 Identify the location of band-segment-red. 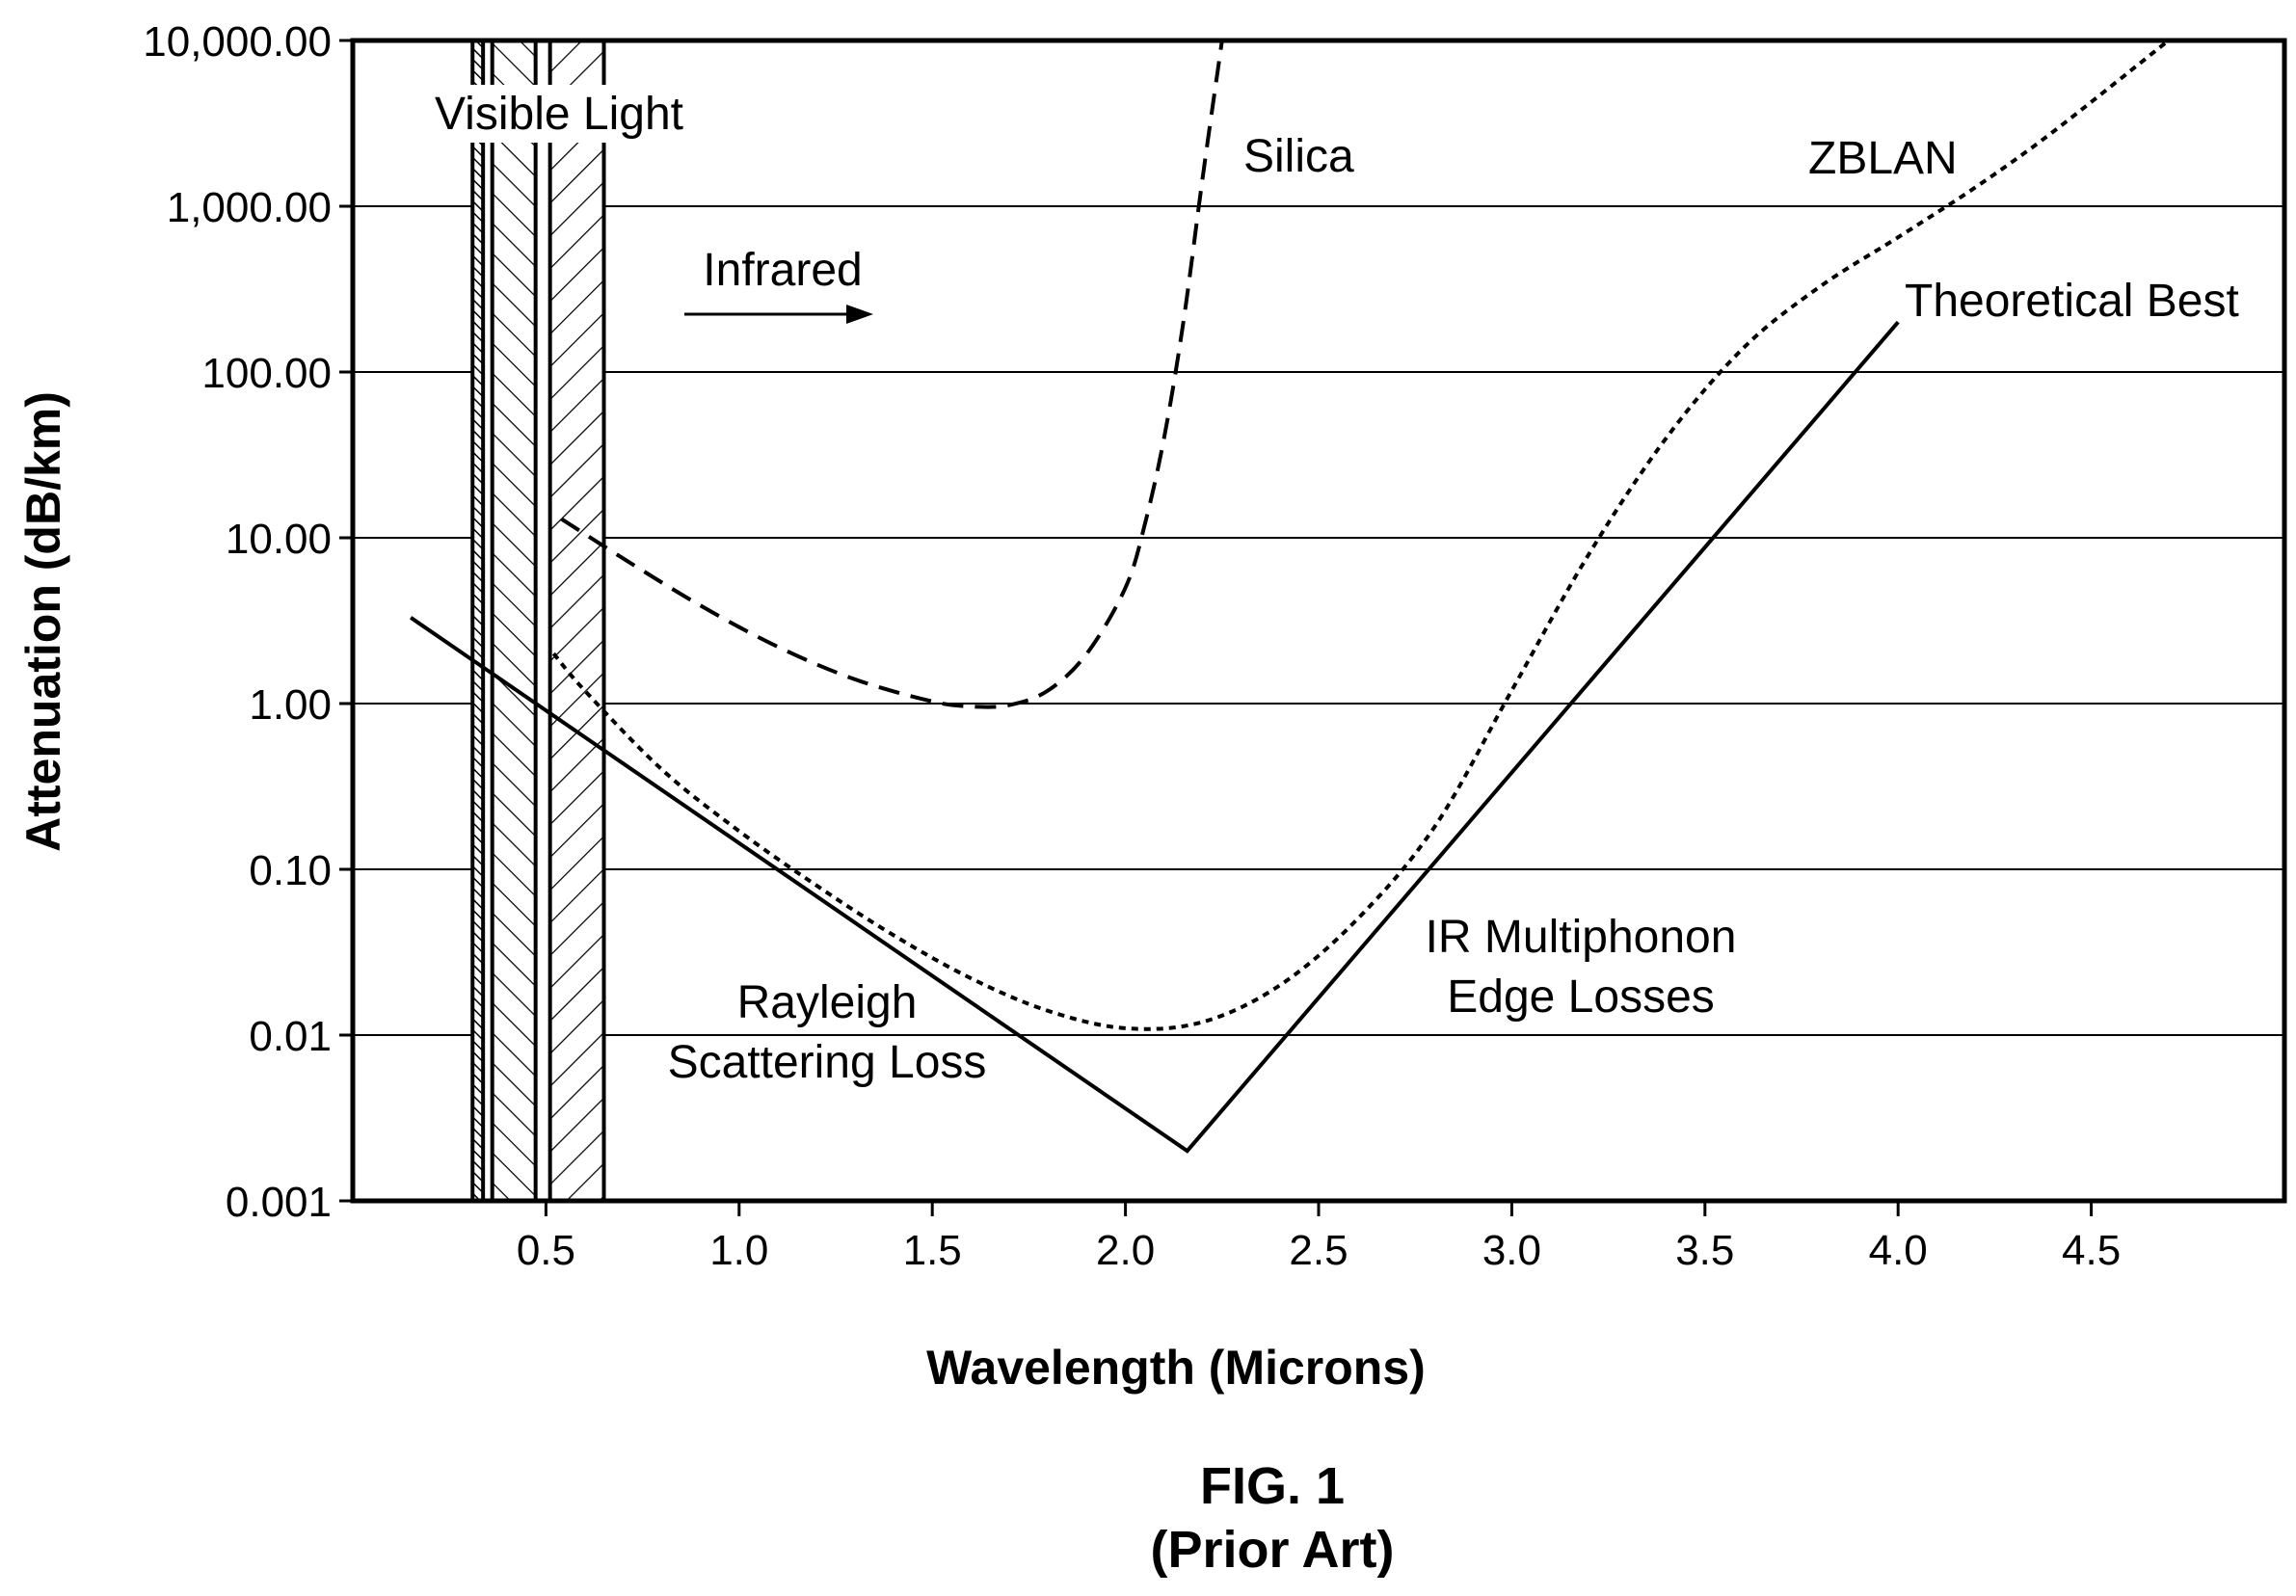
(576, 620).